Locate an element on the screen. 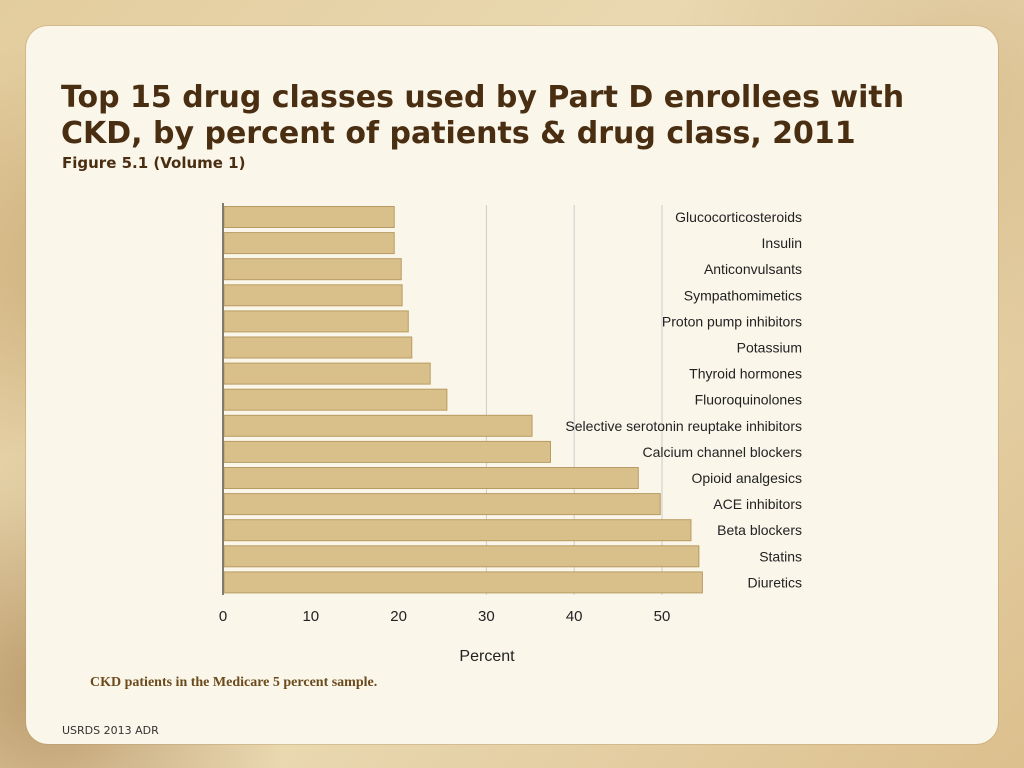  category-label-7: Fluoroquinolones is located at coordinates (748, 400).